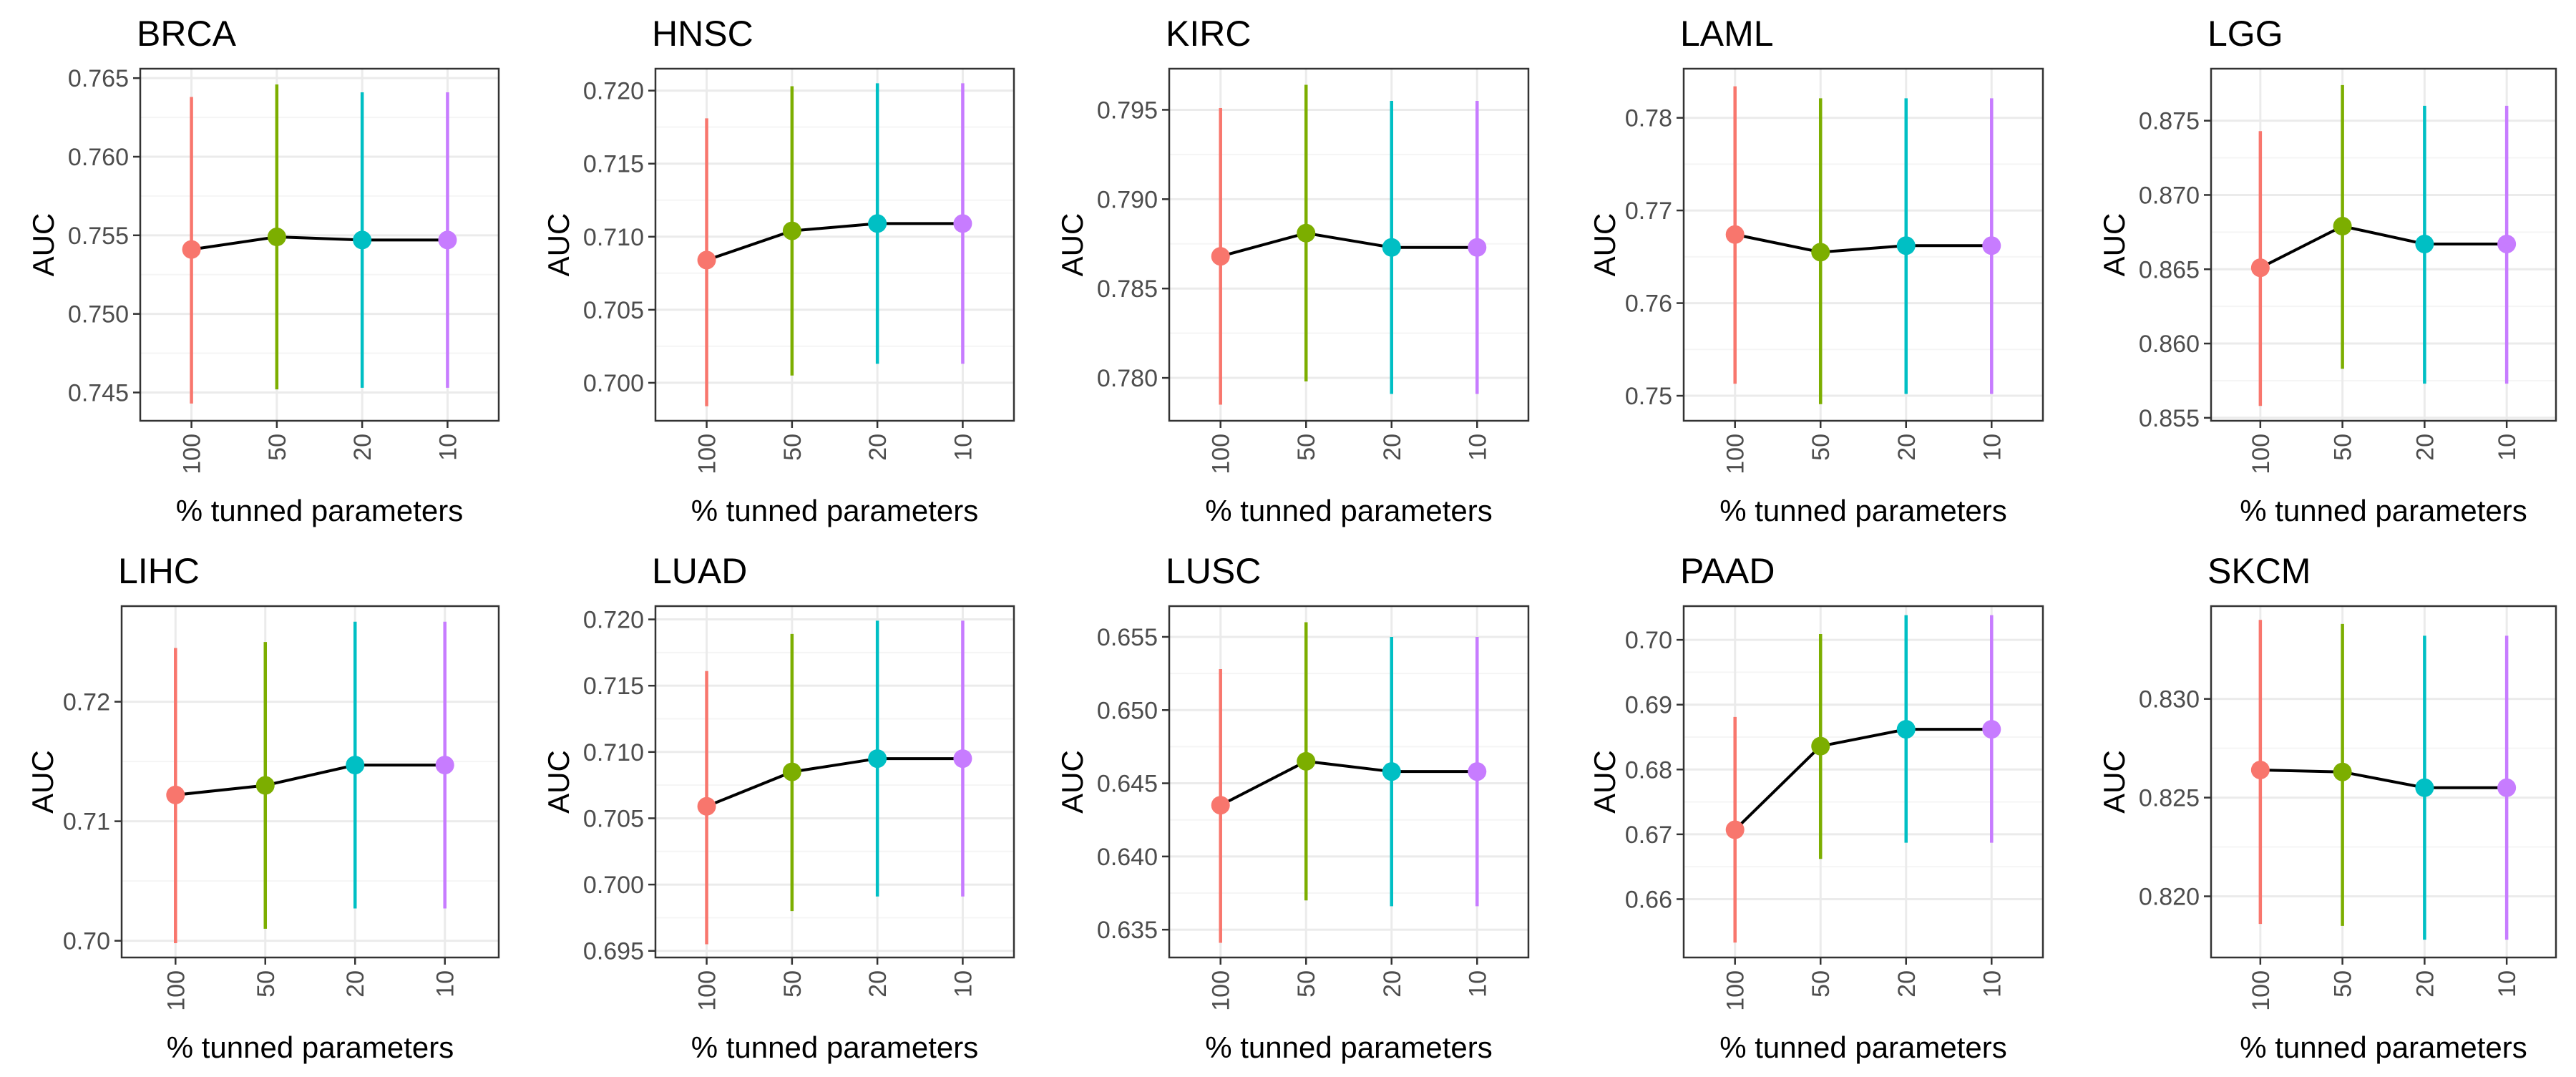 This screenshot has width=2576, height=1077. What do you see at coordinates (2169, 896) in the screenshot?
I see `y-tick-label: 0.820` at bounding box center [2169, 896].